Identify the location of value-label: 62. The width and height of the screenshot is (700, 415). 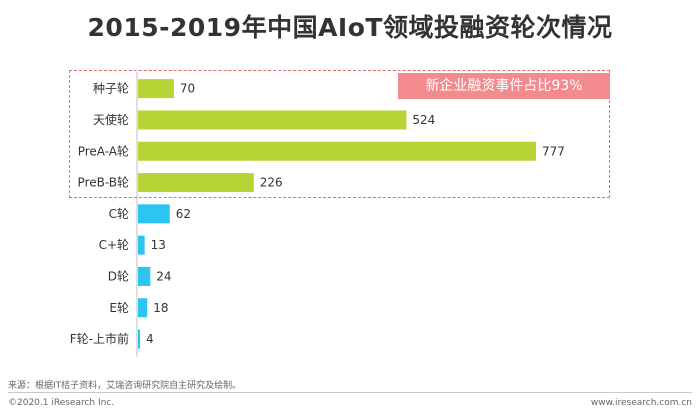
(183, 214).